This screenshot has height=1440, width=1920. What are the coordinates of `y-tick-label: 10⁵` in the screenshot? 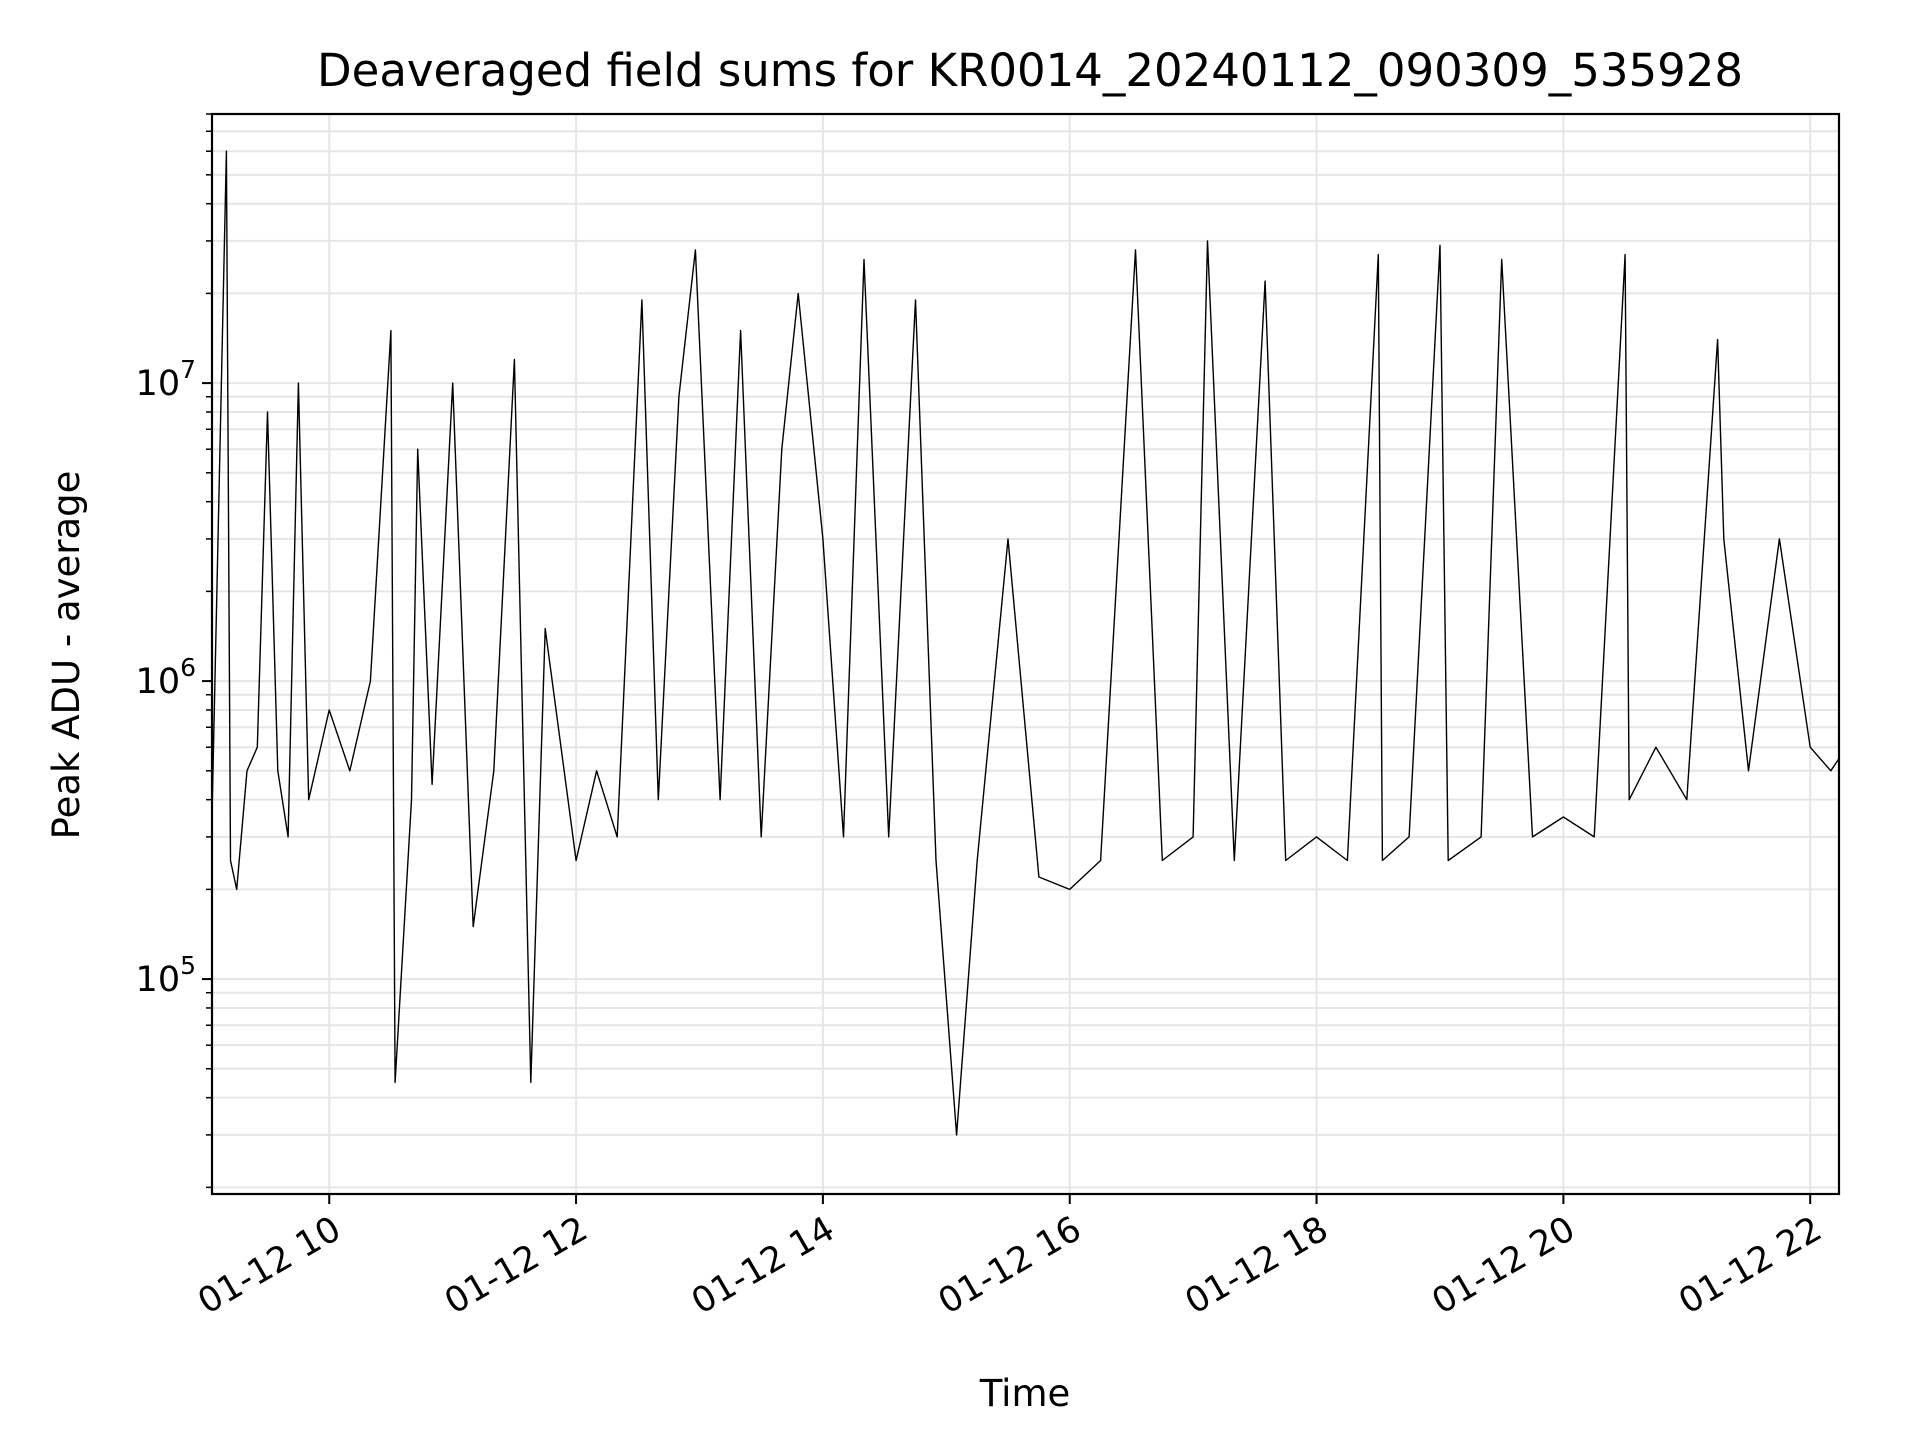 It's located at (166, 975).